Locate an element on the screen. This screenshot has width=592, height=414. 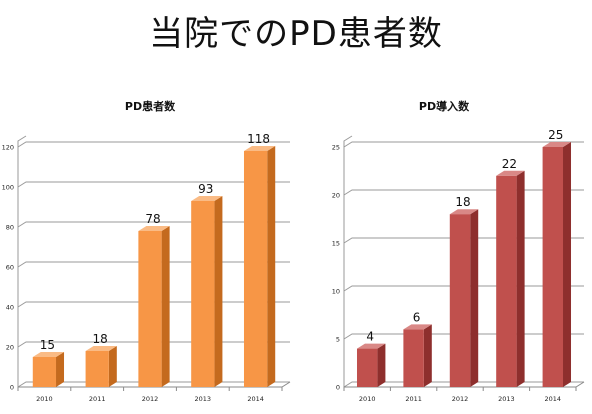
y-tick-label: 5 is located at coordinates (338, 340).